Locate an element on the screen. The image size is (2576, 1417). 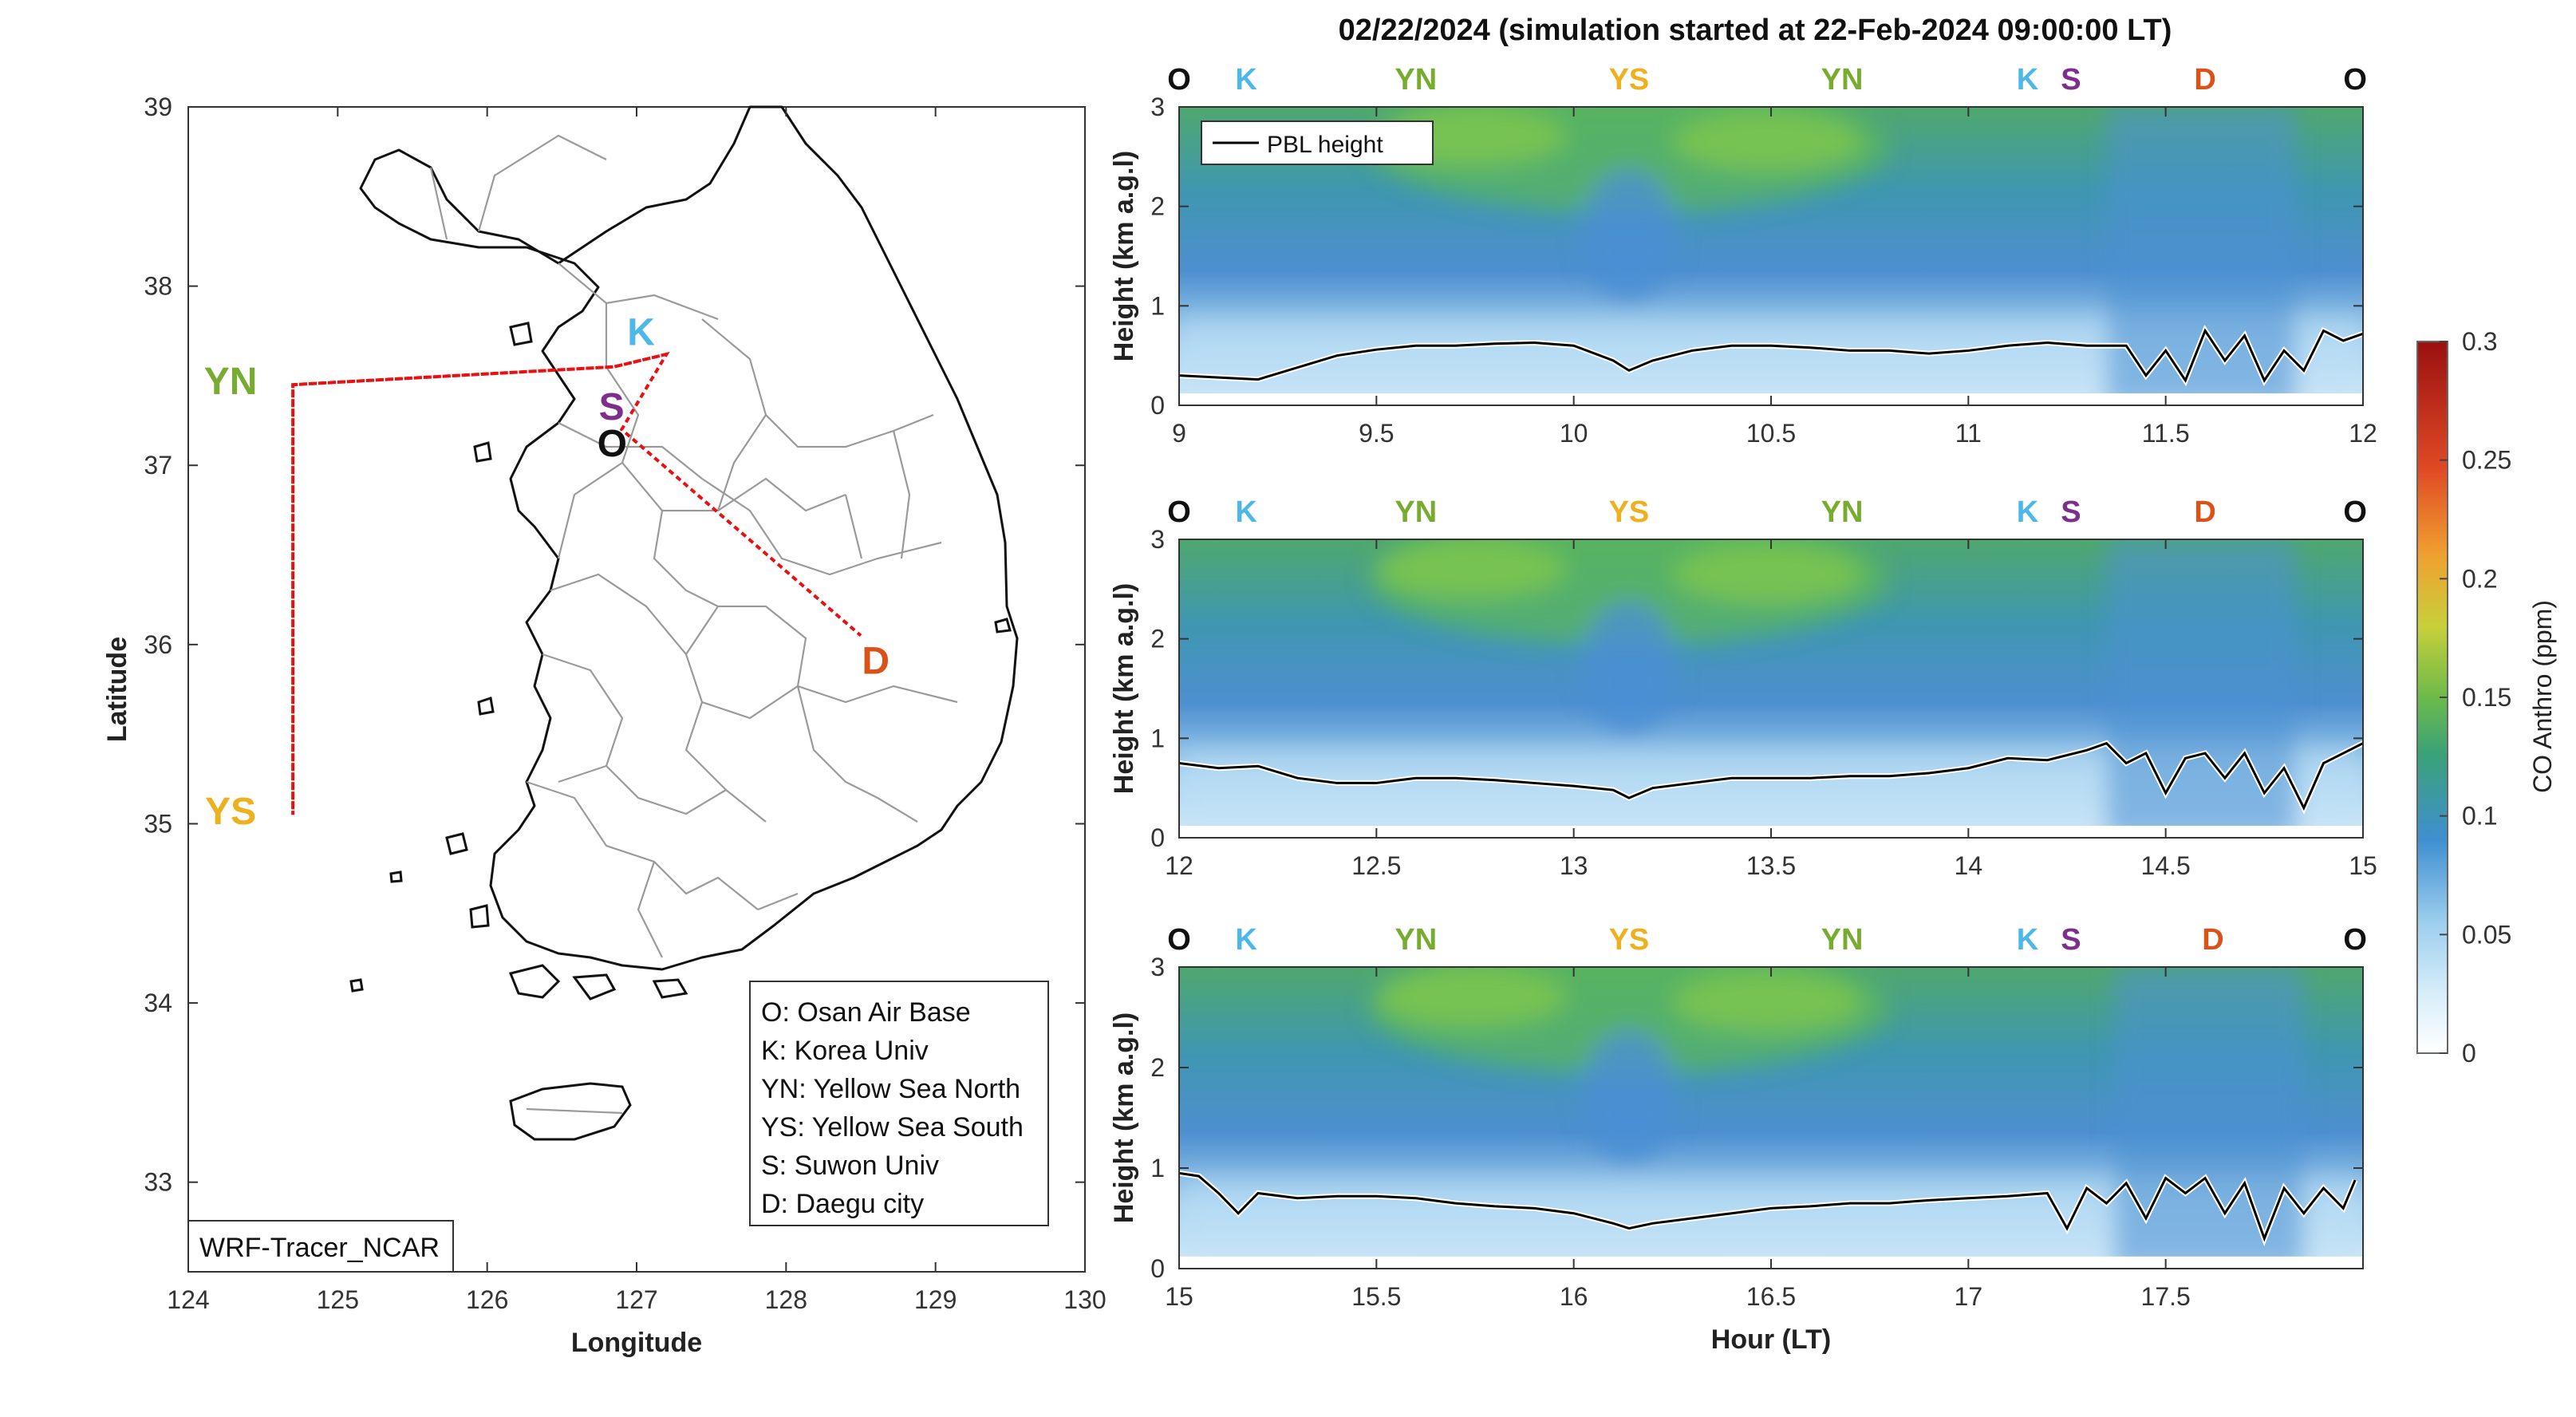
map-xtick-label: 124 is located at coordinates (188, 1299).